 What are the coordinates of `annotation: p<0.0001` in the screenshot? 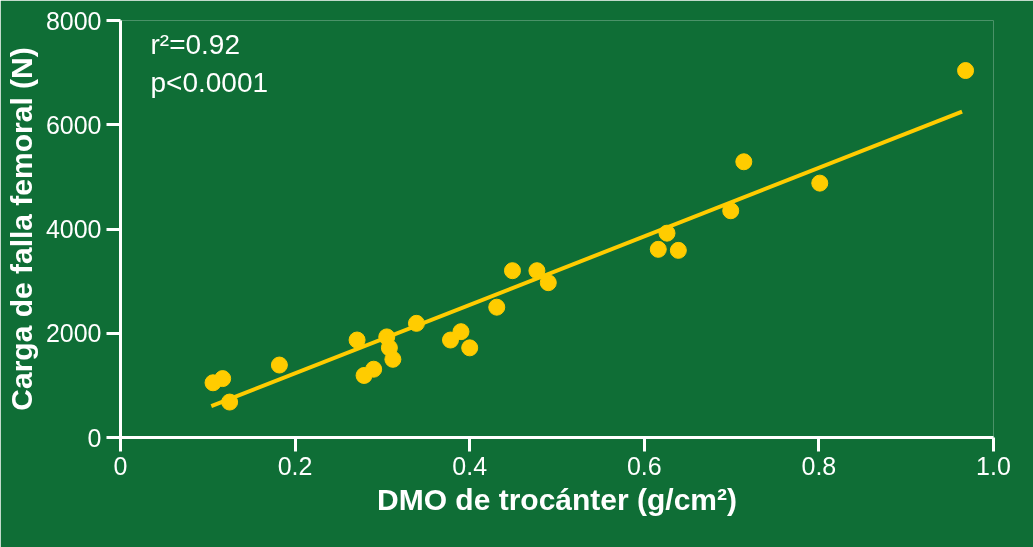 It's located at (209, 82).